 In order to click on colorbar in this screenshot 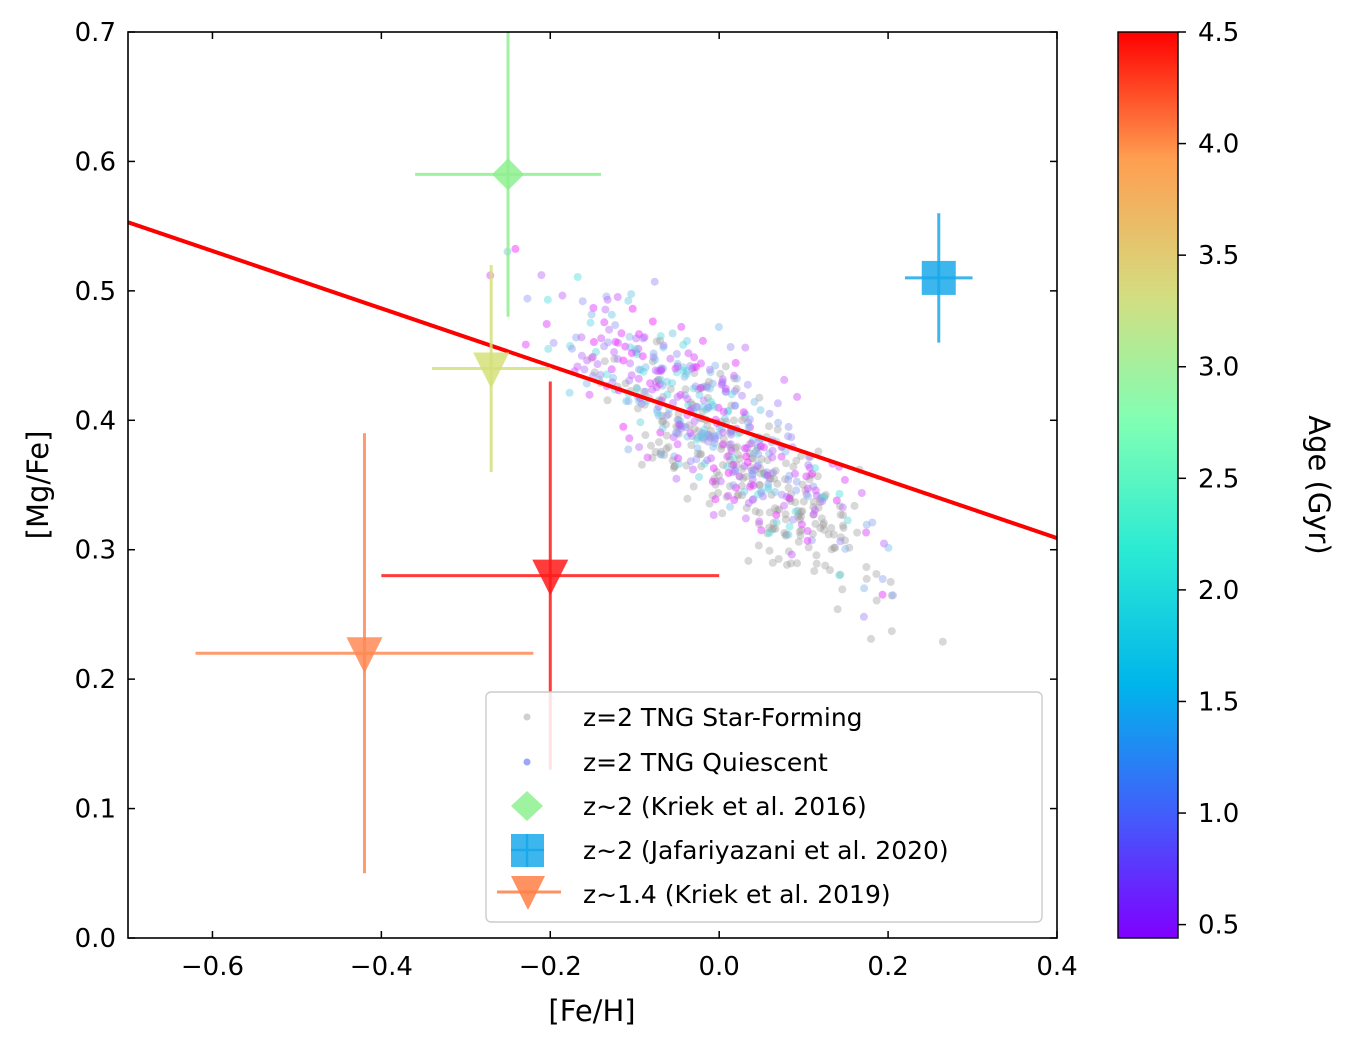, I will do `click(1148, 485)`.